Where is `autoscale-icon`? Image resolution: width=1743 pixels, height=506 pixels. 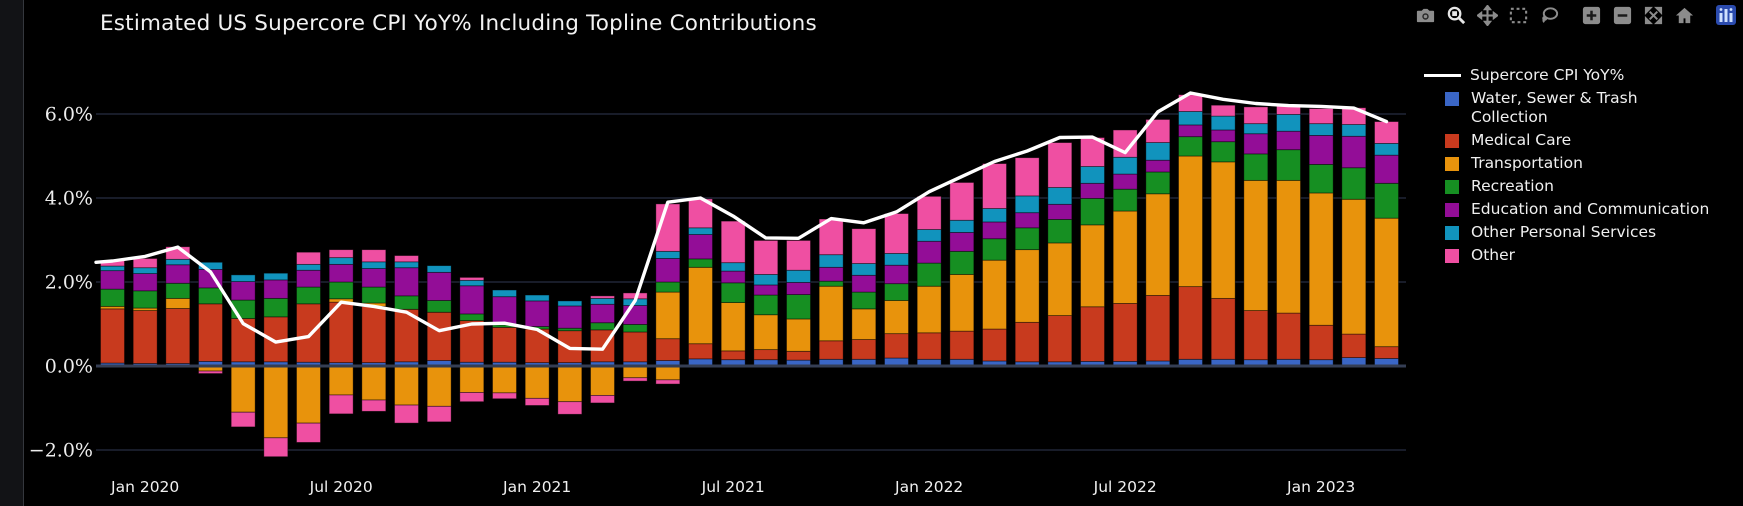 autoscale-icon is located at coordinates (1653, 15).